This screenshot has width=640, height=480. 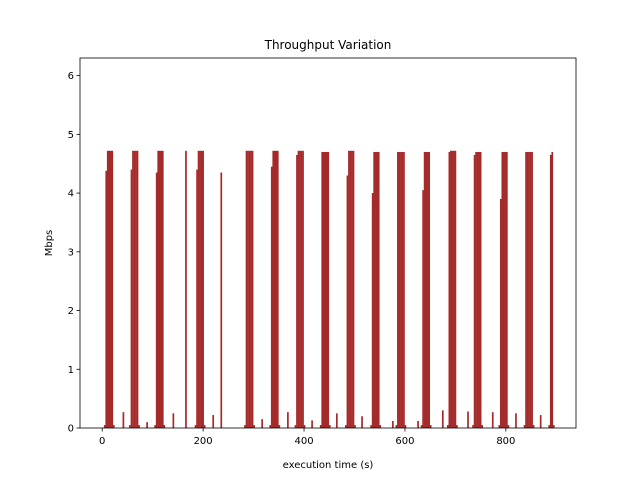 What do you see at coordinates (102, 441) in the screenshot?
I see `x-tick-label: 0` at bounding box center [102, 441].